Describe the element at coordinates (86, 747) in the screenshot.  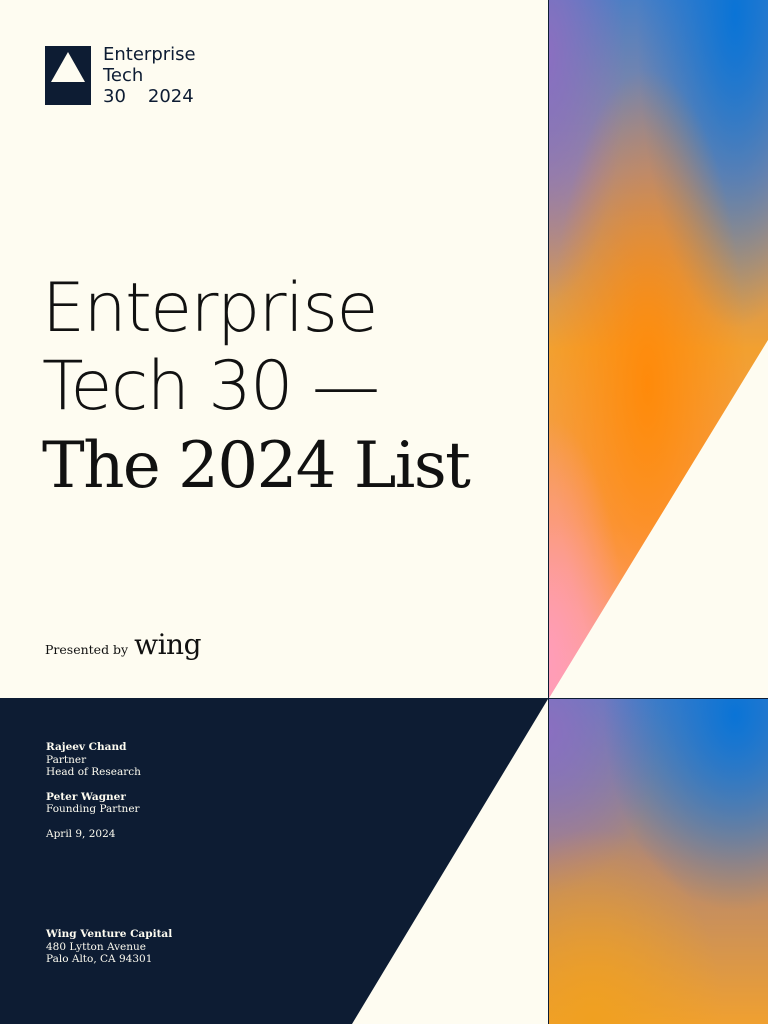
I see `author-name: Rajeev Chand` at that location.